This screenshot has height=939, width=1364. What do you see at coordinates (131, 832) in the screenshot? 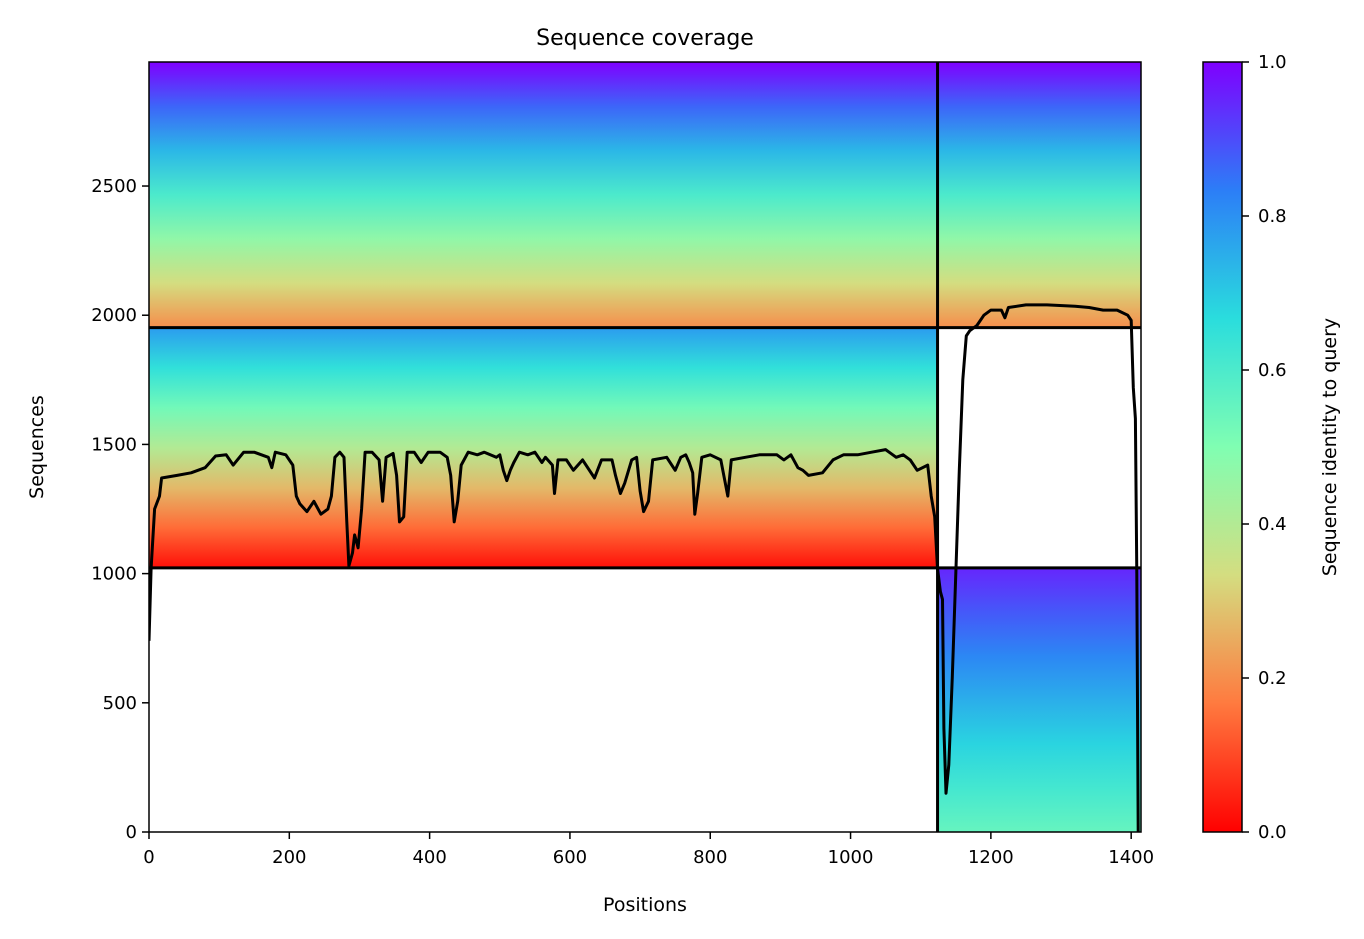
I see `y-tick-label: 0` at bounding box center [131, 832].